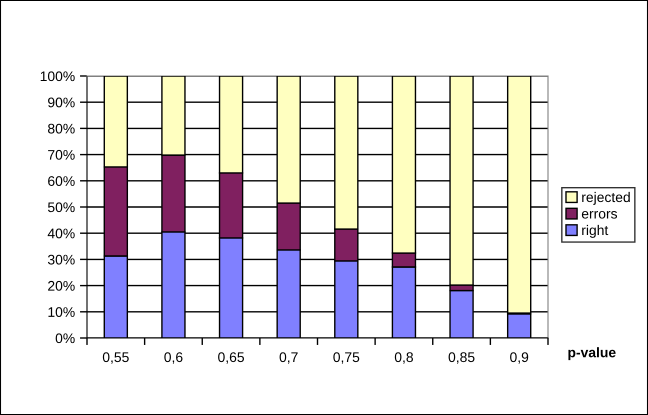  What do you see at coordinates (61, 259) in the screenshot?
I see `y-tick-label: 30%` at bounding box center [61, 259].